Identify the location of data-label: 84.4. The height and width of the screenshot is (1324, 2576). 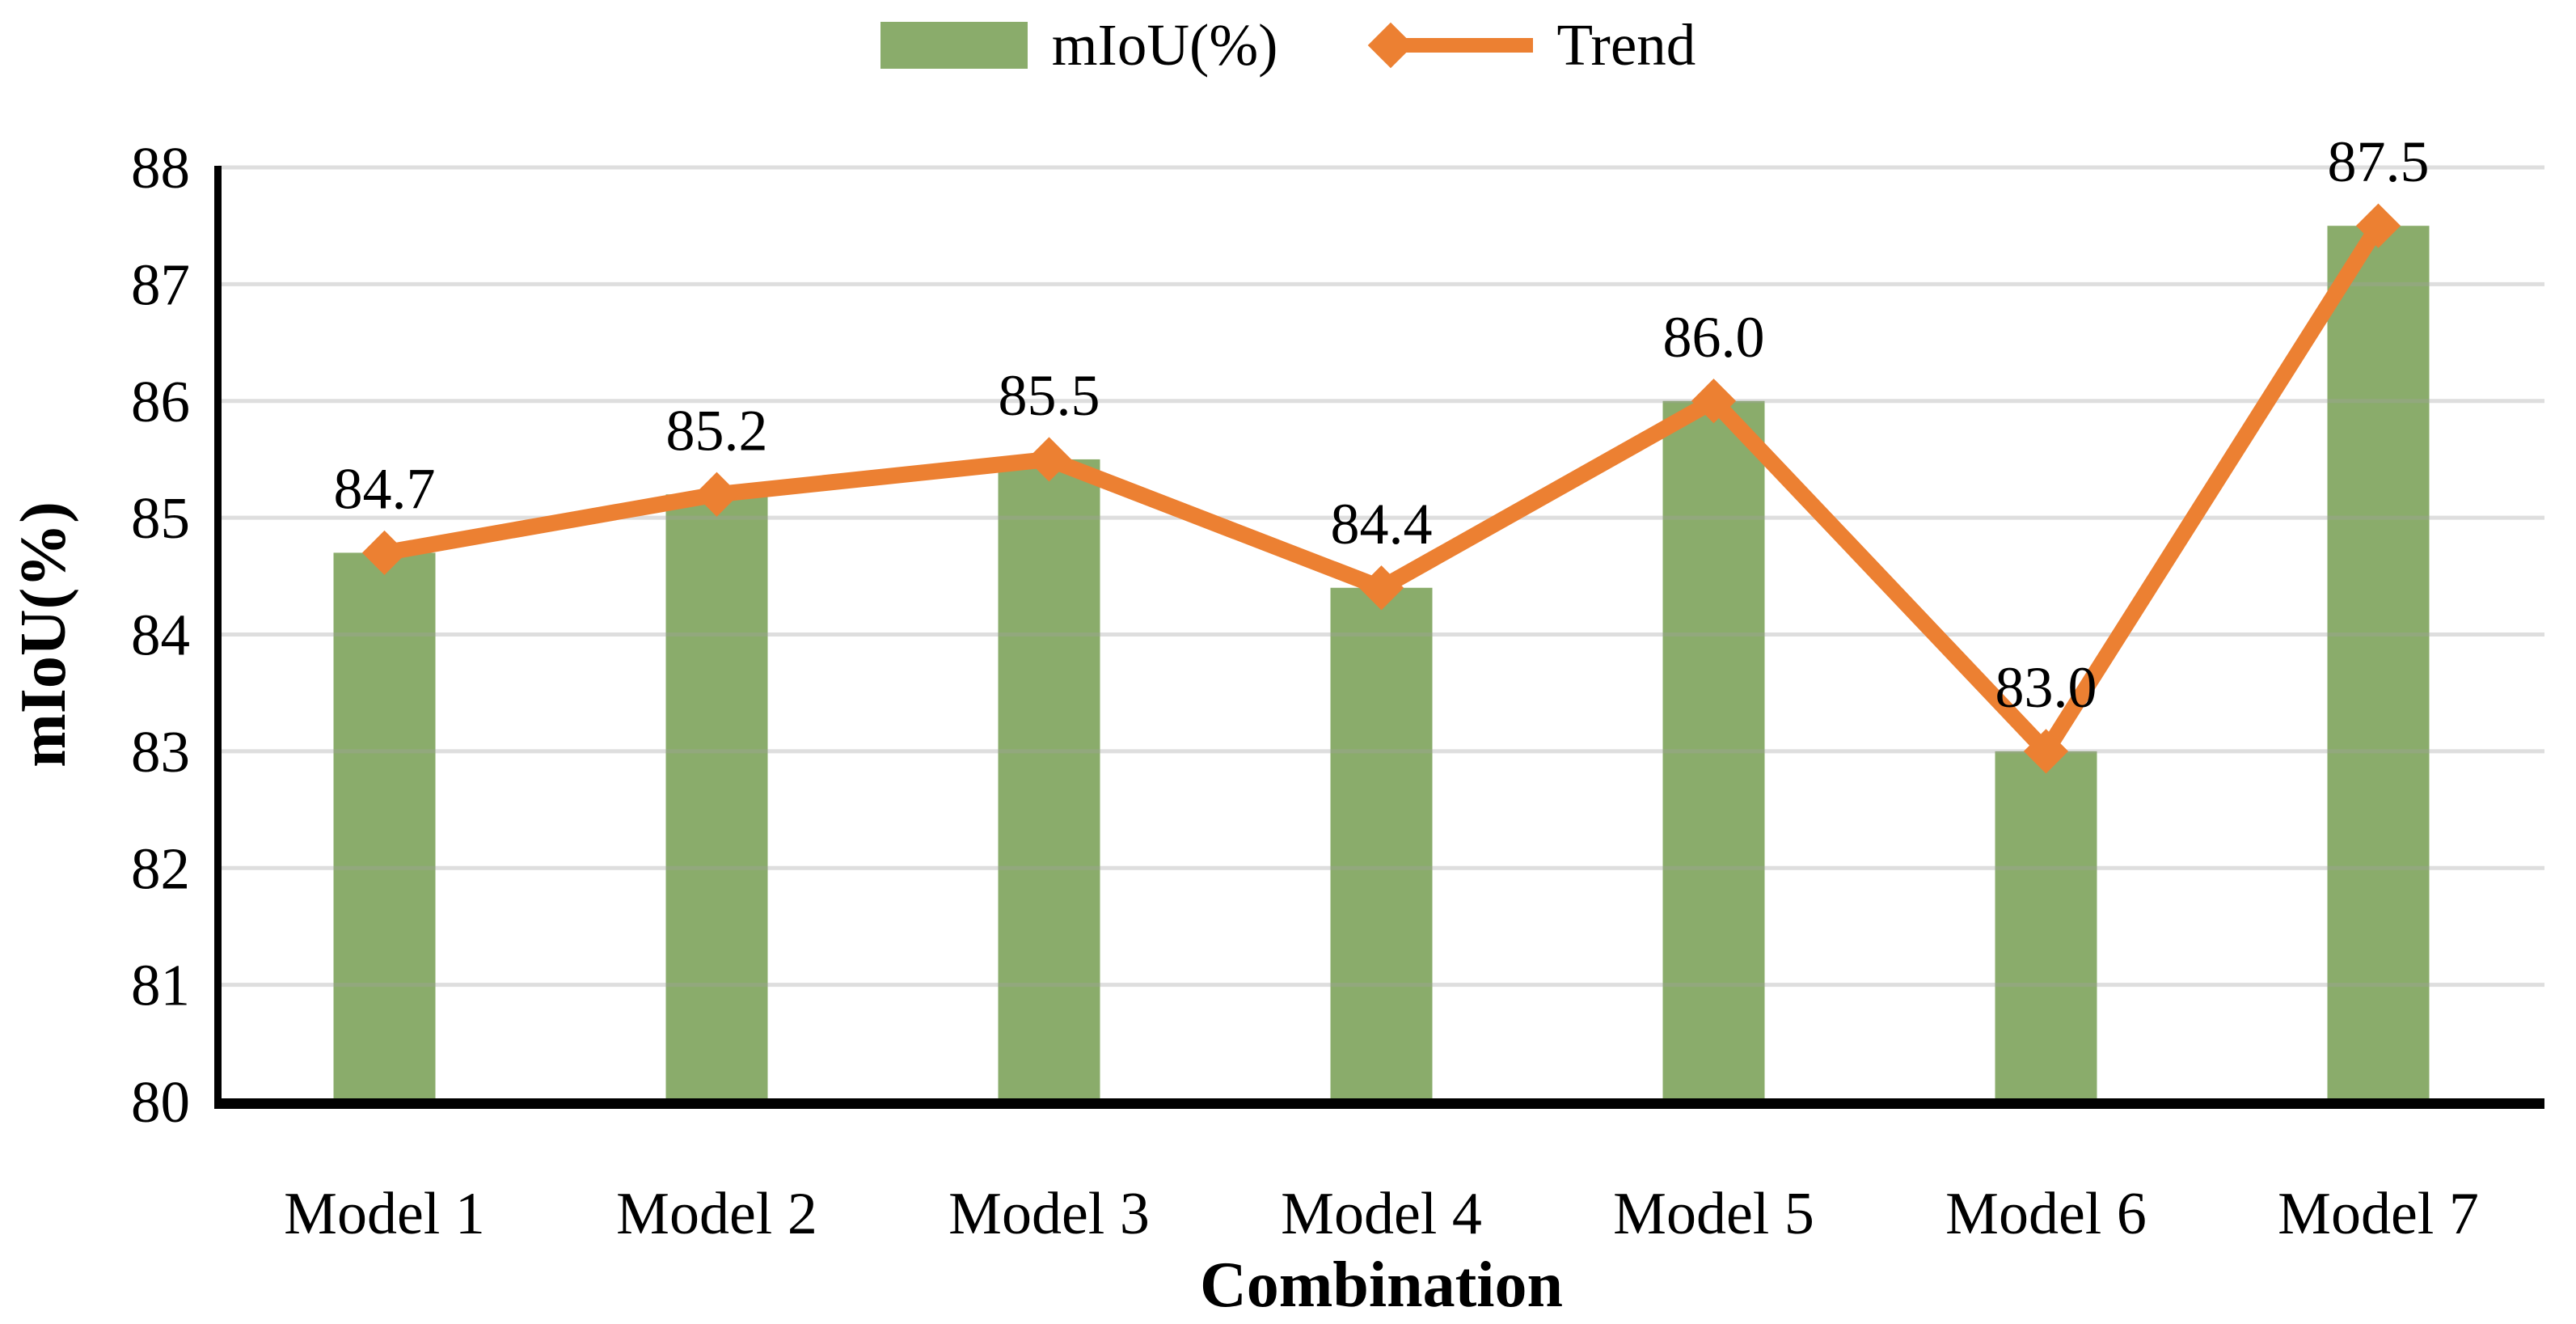
(1382, 524).